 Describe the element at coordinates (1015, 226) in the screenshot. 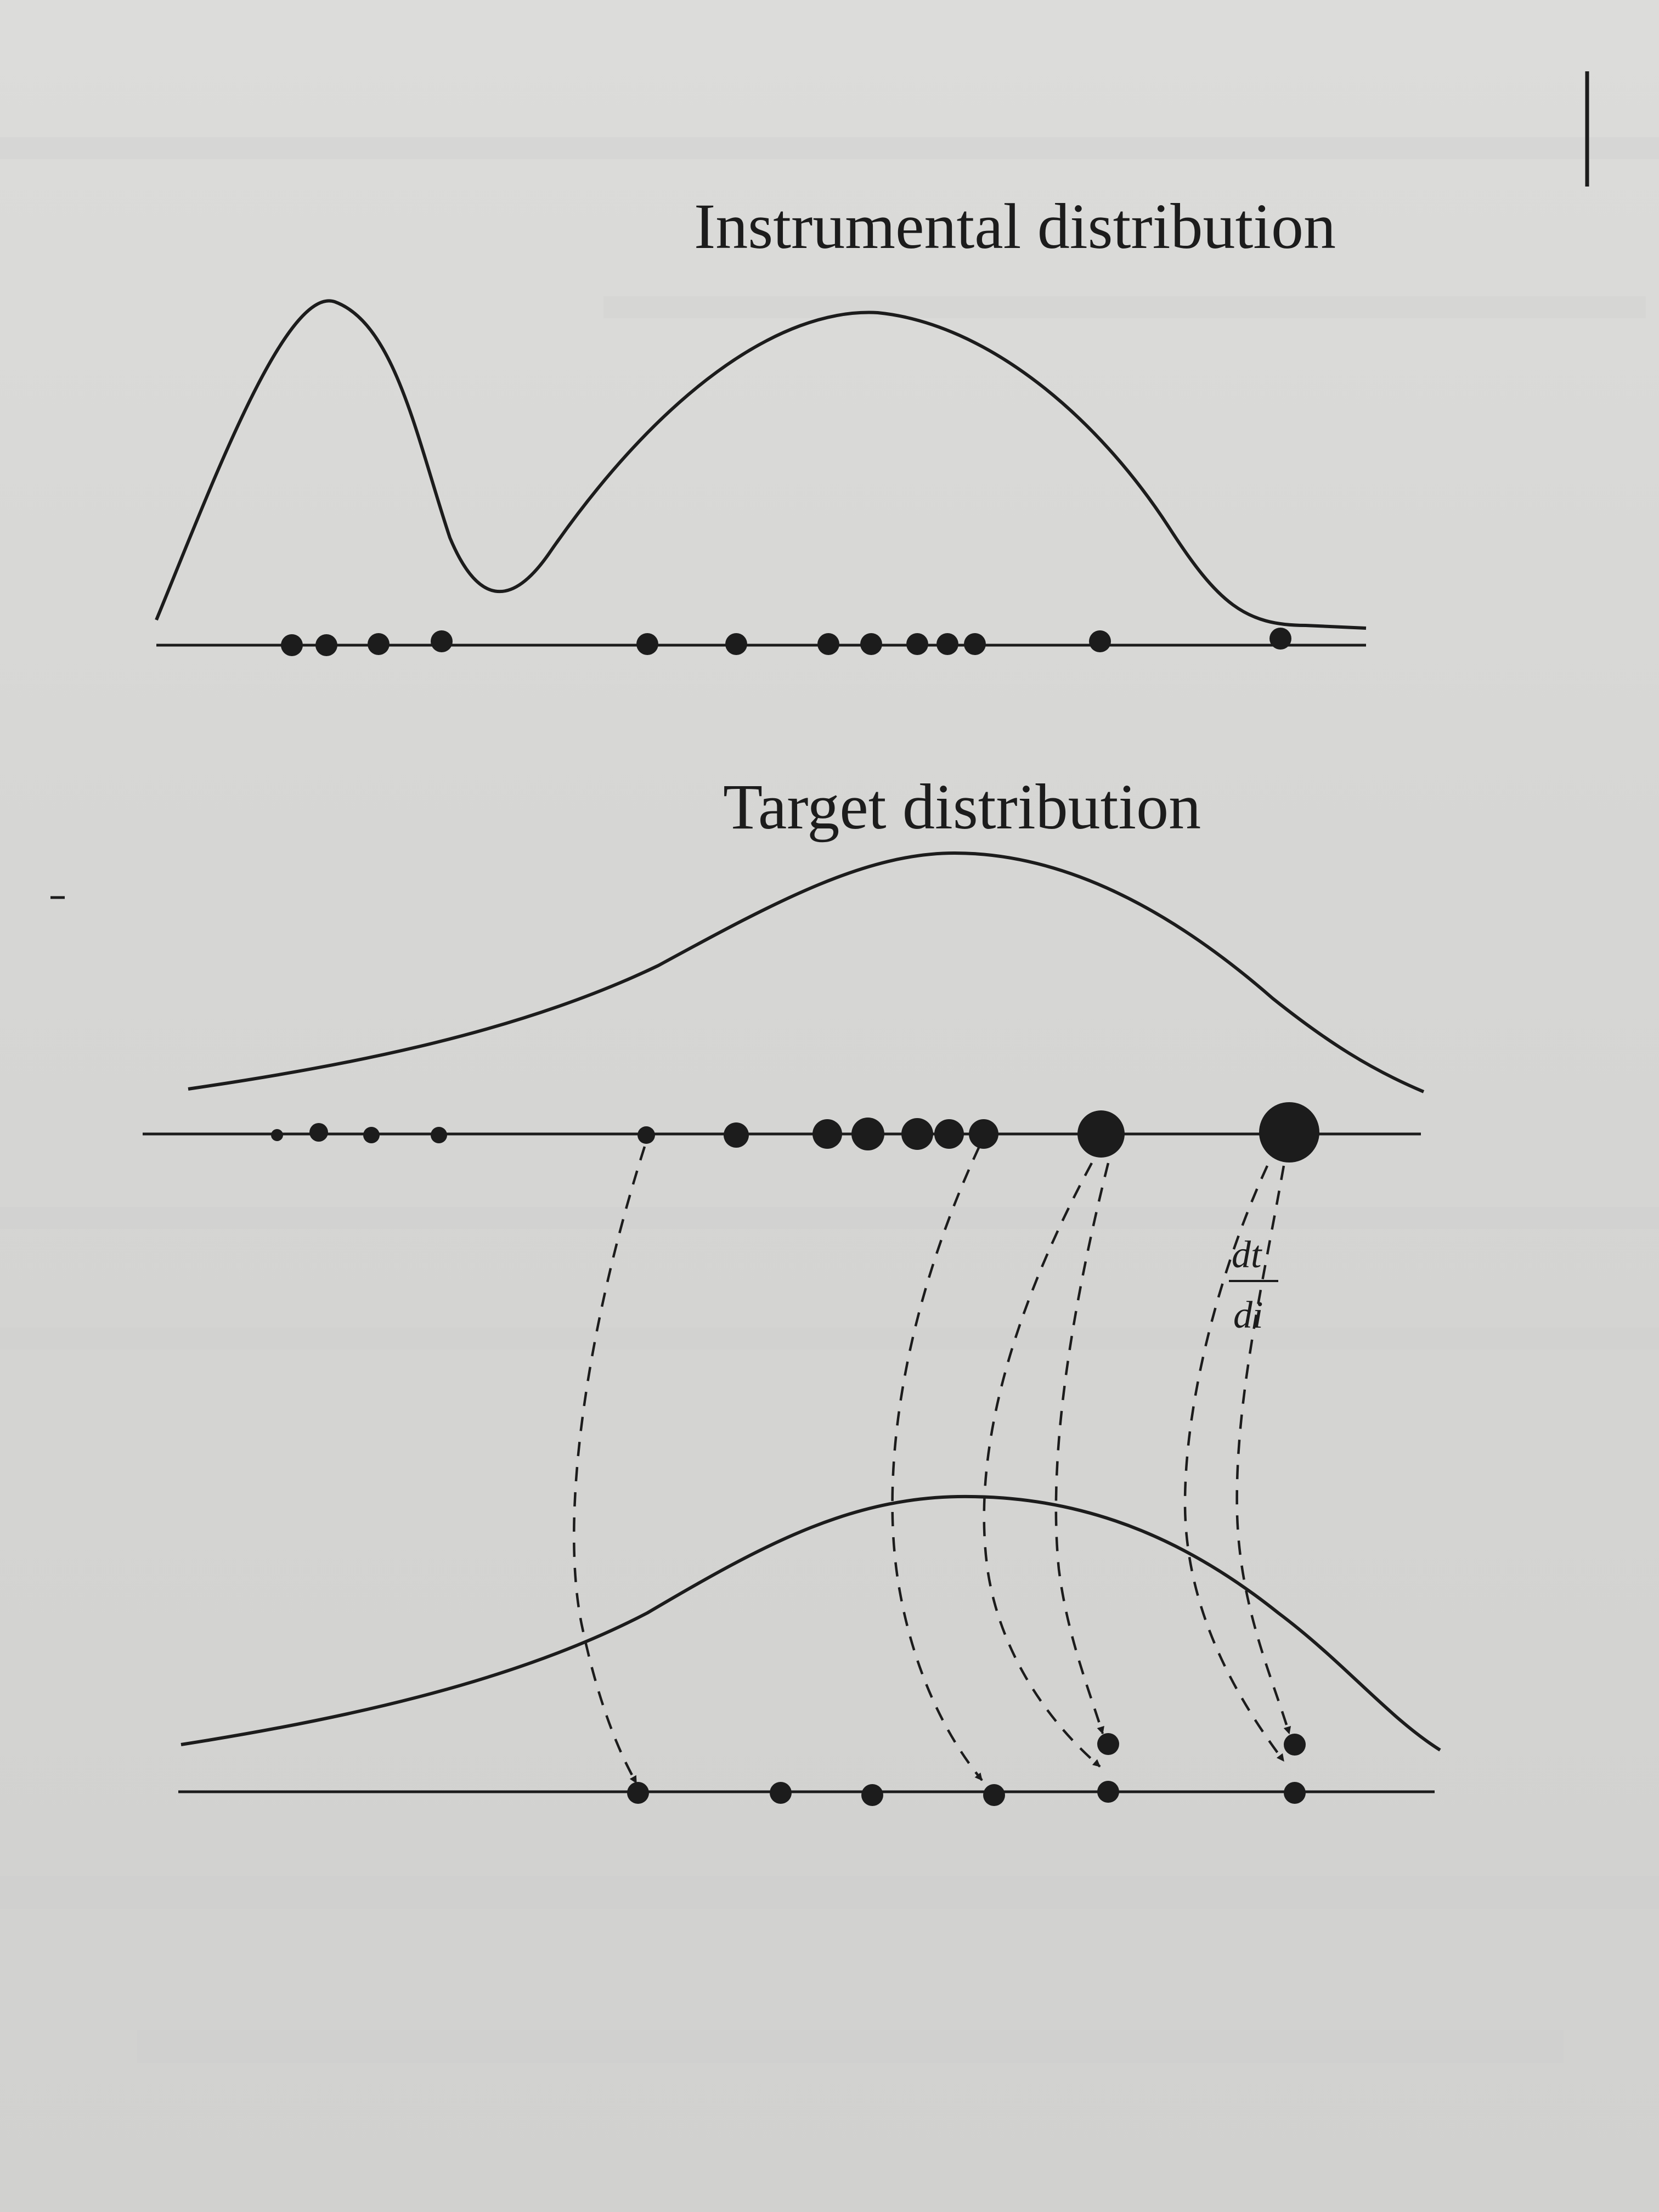

I see `instrumental-title: Instrumental distribution` at that location.